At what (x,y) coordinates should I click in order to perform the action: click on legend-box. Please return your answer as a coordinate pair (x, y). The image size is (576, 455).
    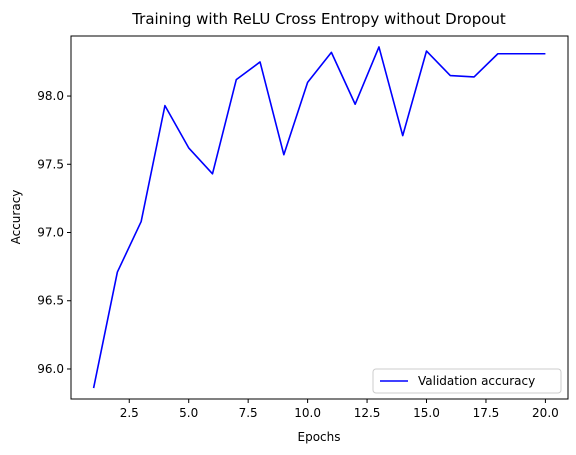
    Looking at the image, I should click on (467, 381).